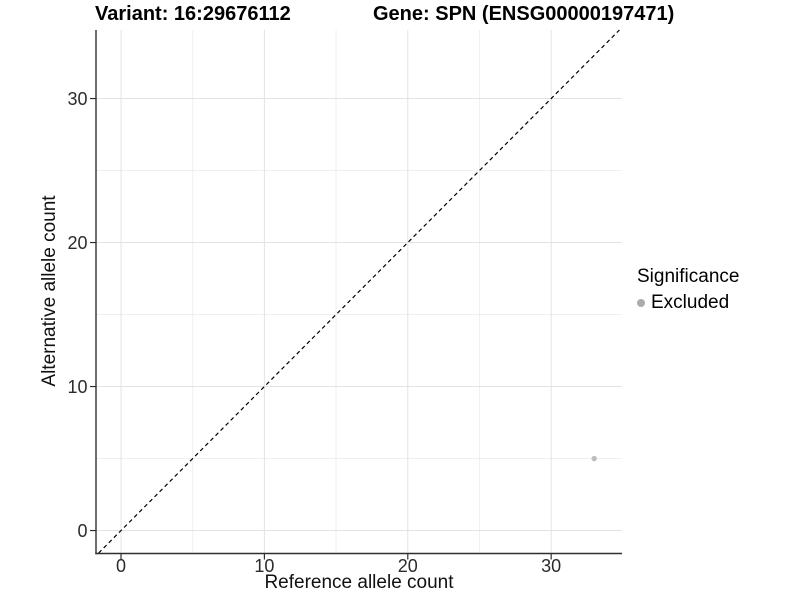  What do you see at coordinates (641, 303) in the screenshot?
I see `legend-point-marker-icon` at bounding box center [641, 303].